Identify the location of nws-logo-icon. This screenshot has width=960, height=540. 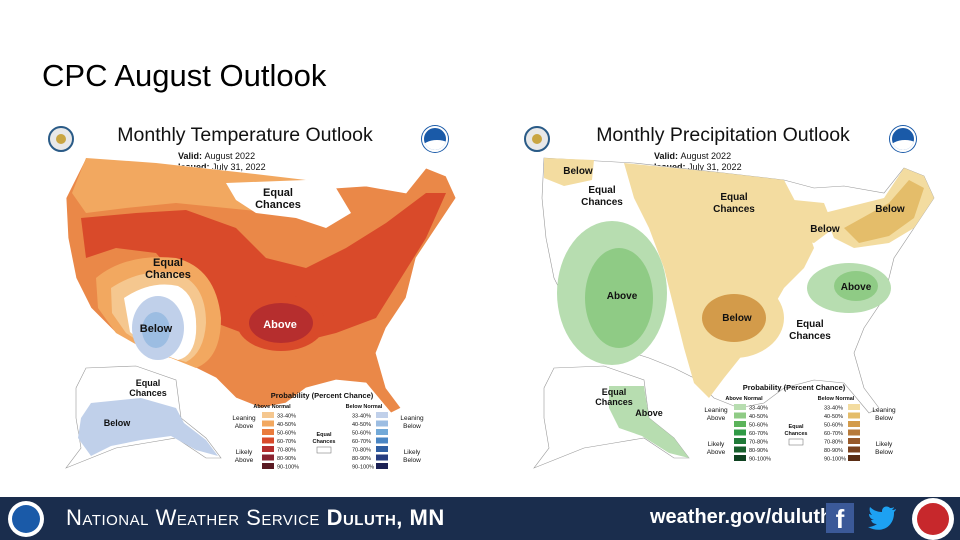
(26, 519).